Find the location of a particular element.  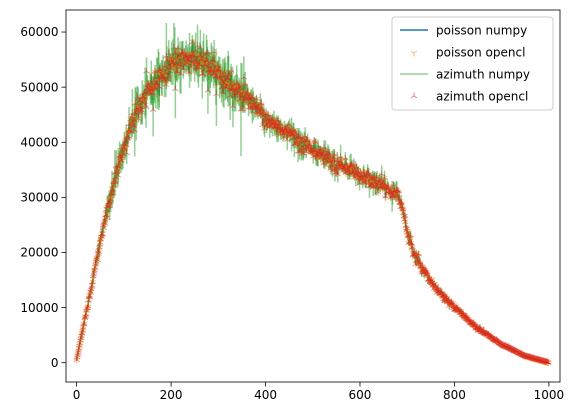

legend-box is located at coordinates (472, 63).